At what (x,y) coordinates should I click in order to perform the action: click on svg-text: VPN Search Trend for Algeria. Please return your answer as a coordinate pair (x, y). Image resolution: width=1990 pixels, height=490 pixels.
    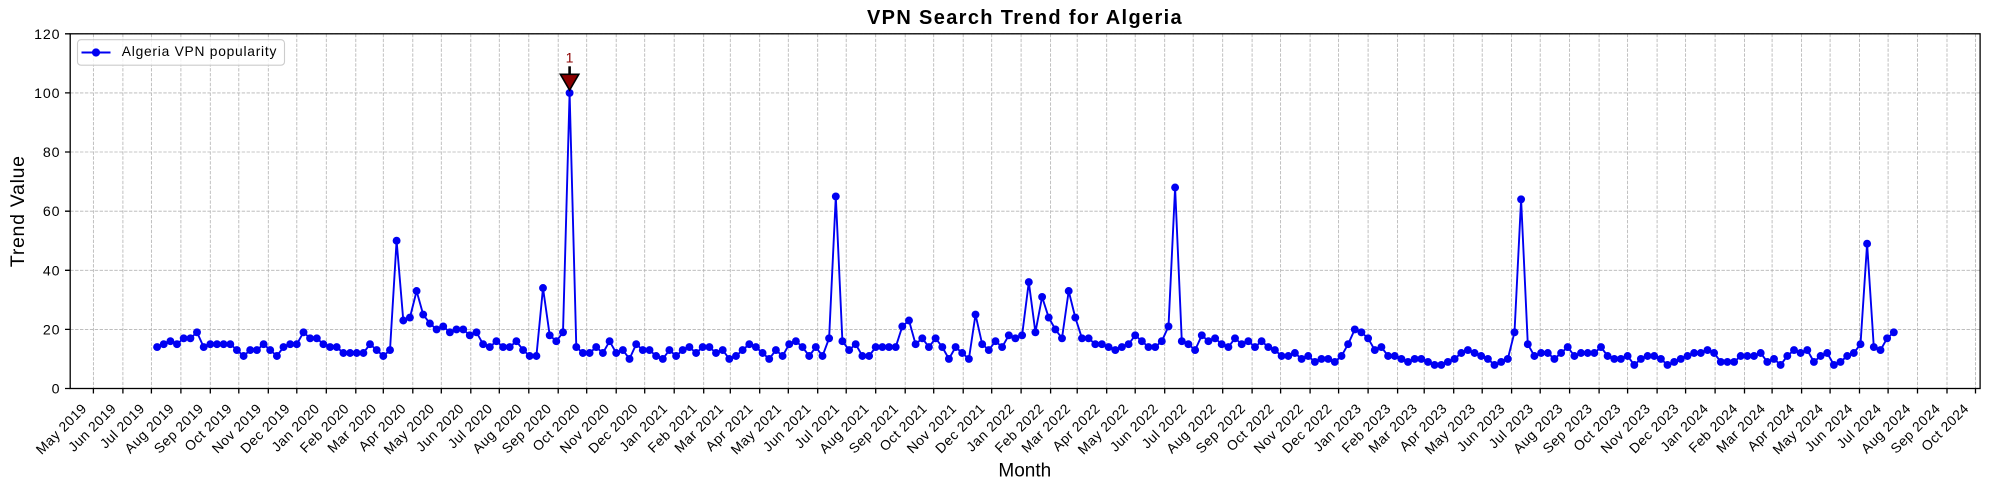
    Looking at the image, I should click on (1025, 18).